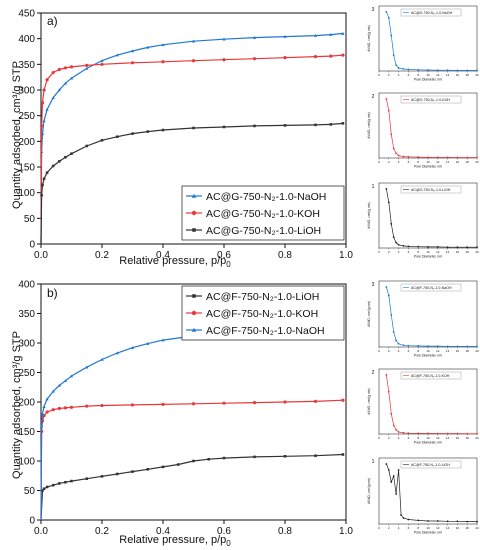 The width and height of the screenshot is (480, 550). Describe the element at coordinates (409, 252) in the screenshot. I see `inset-a1-x-tick-label: 6` at that location.